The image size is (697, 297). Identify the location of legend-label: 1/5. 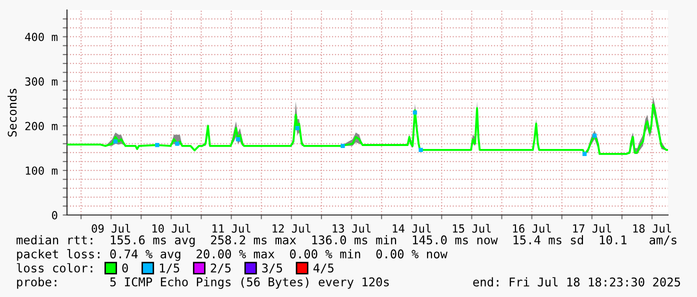
(170, 269).